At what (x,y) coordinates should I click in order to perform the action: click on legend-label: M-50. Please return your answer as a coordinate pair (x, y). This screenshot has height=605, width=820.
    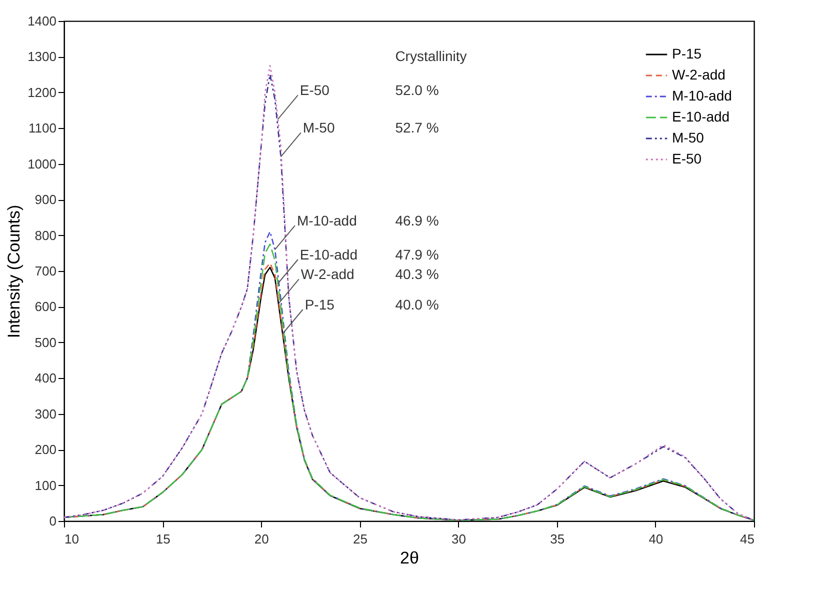
    Looking at the image, I should click on (688, 138).